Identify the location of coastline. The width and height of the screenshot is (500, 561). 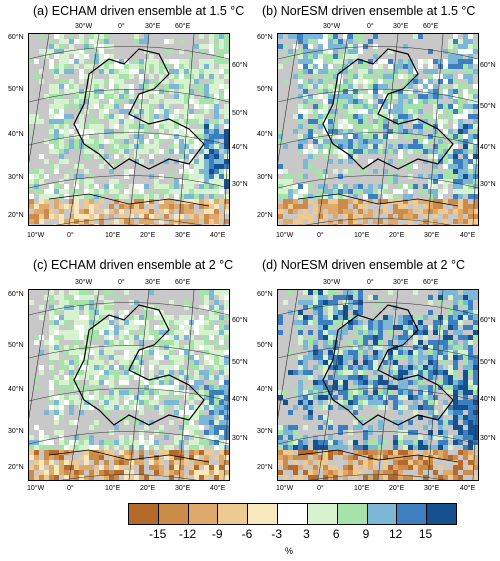
(388, 109).